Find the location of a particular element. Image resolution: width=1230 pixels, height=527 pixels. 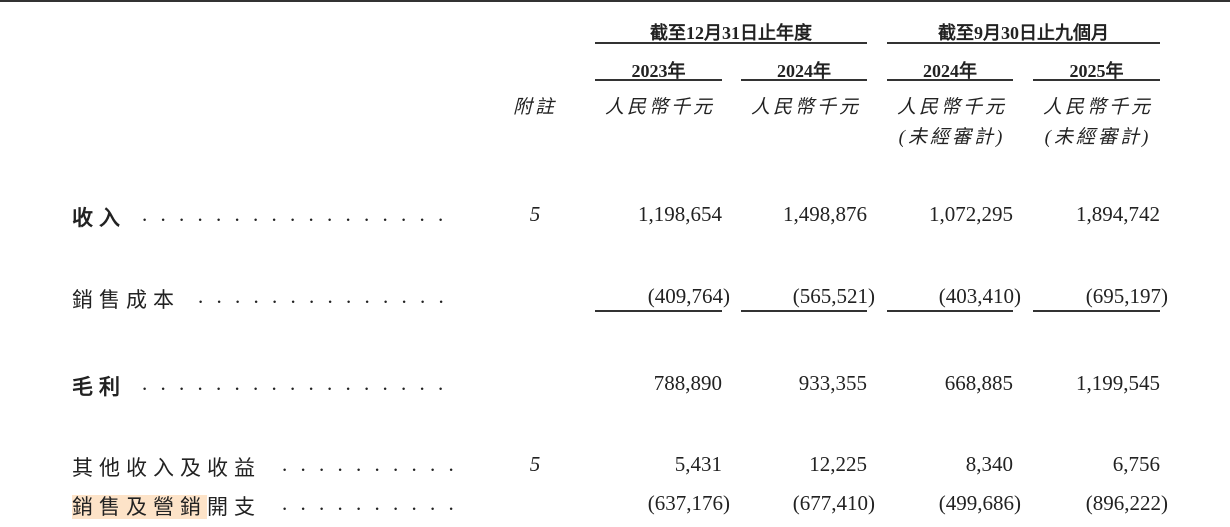

value-cell: 6,756 is located at coordinates (1136, 464).